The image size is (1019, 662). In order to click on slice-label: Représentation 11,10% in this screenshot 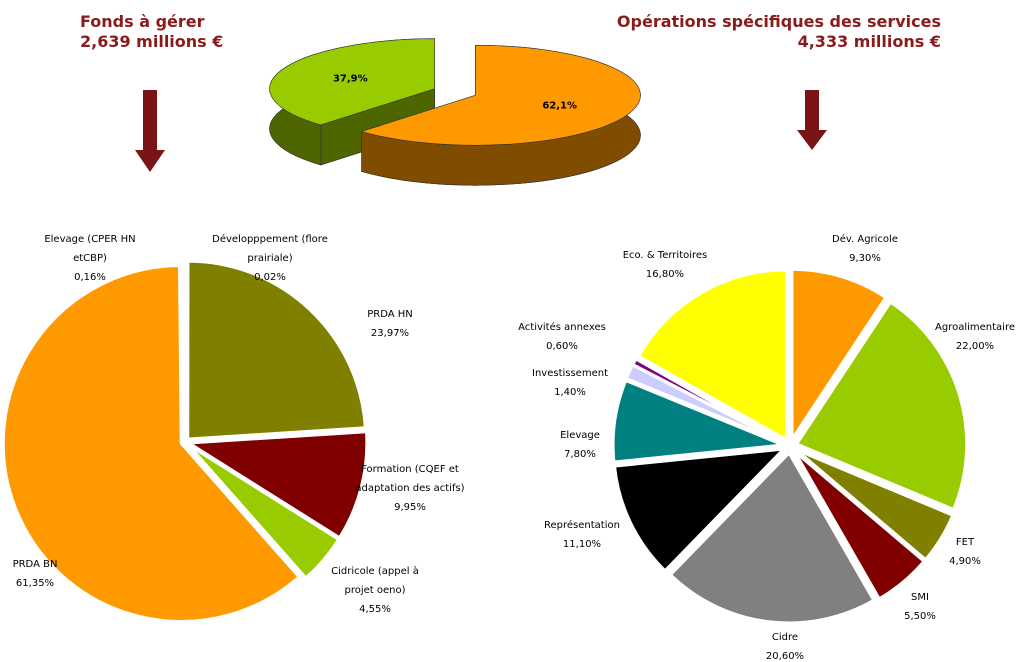, I will do `click(582, 535)`.